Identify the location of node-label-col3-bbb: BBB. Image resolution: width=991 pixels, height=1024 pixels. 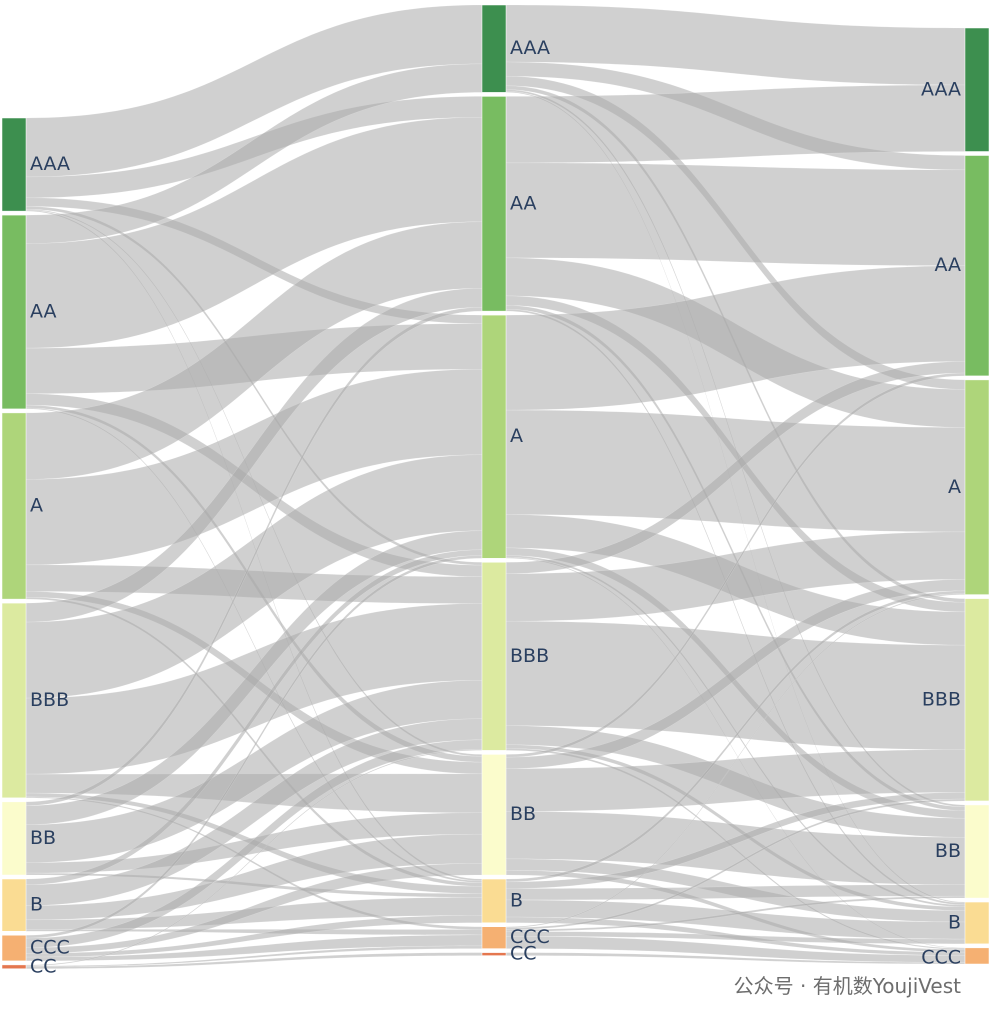
(941, 699).